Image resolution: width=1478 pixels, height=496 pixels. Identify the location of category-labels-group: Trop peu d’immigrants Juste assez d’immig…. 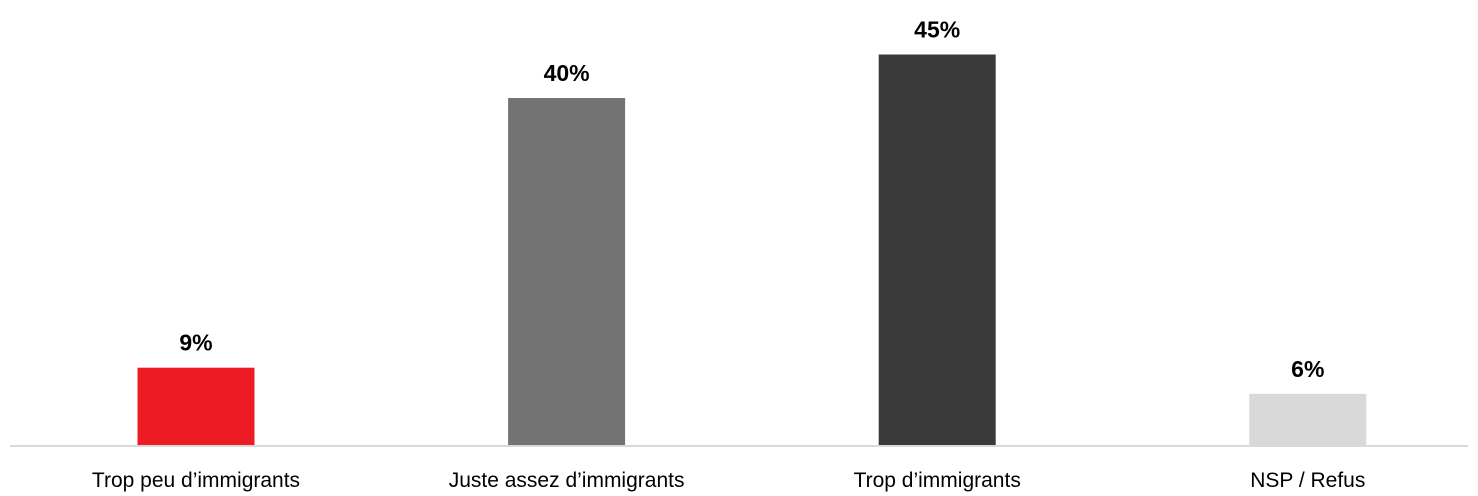
(728, 480).